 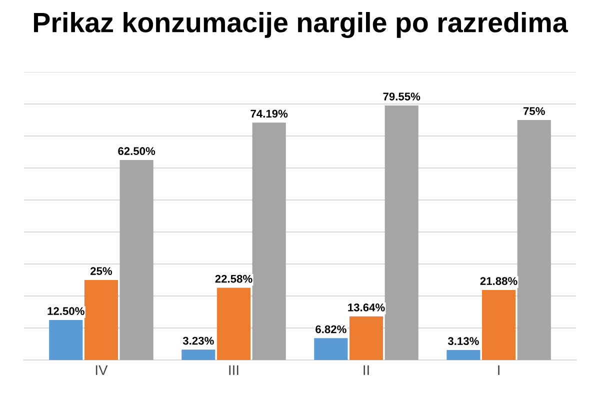 What do you see at coordinates (401, 96) in the screenshot?
I see `data-label: 79.55%` at bounding box center [401, 96].